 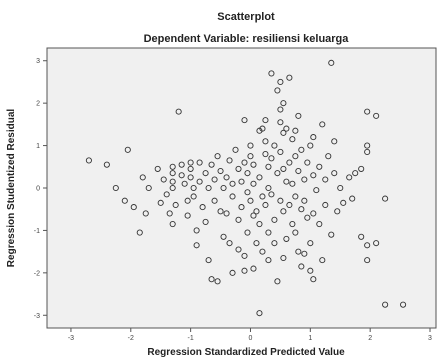 What do you see at coordinates (430, 338) in the screenshot?
I see `x-tick-label: 3` at bounding box center [430, 338].